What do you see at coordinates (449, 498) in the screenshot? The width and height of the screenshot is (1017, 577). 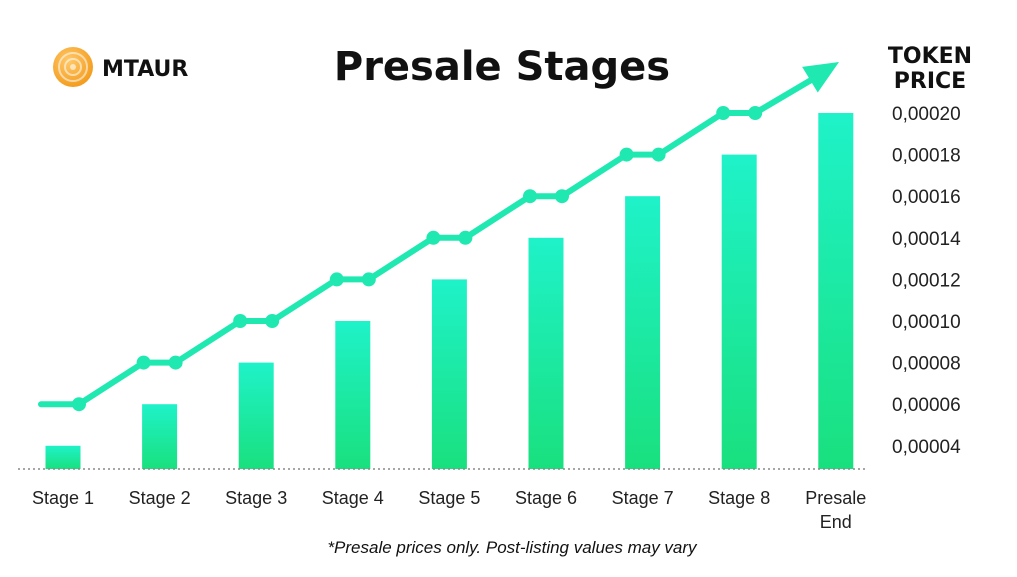 I see `x-tick-label: Stage 5` at bounding box center [449, 498].